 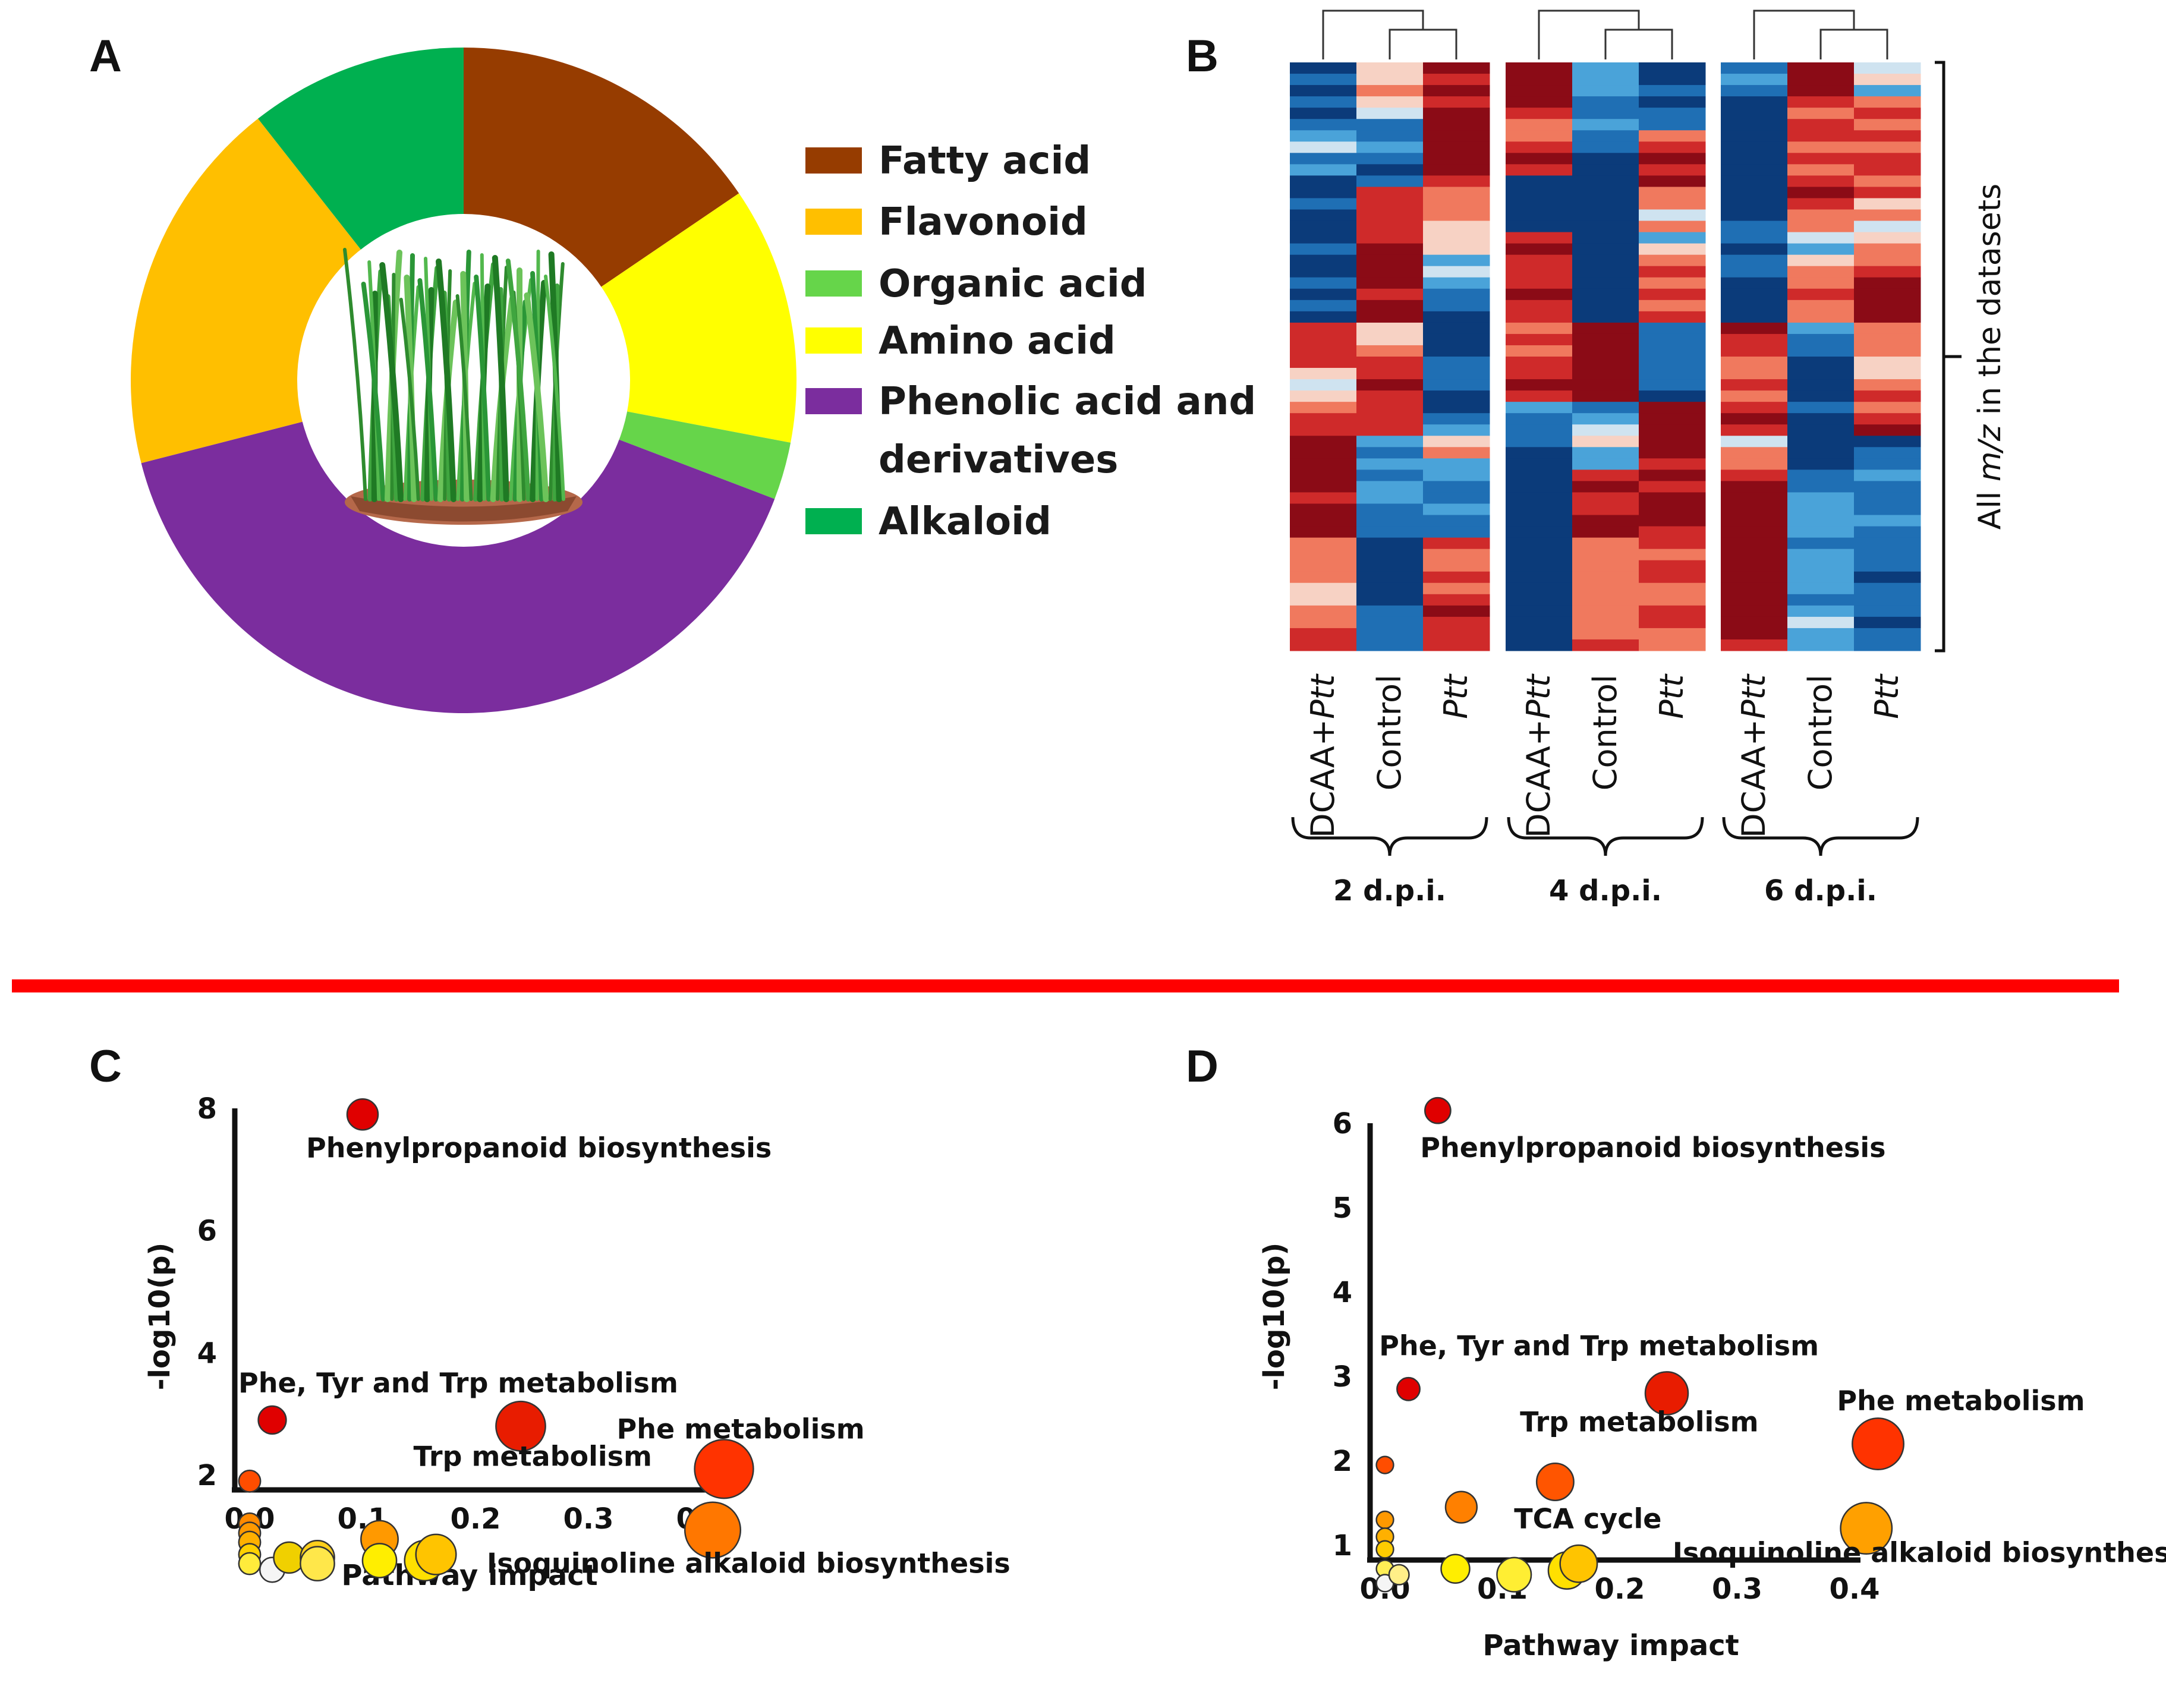 What do you see at coordinates (1754, 778) in the screenshot?
I see `column-label-text: DCAA+` at bounding box center [1754, 778].